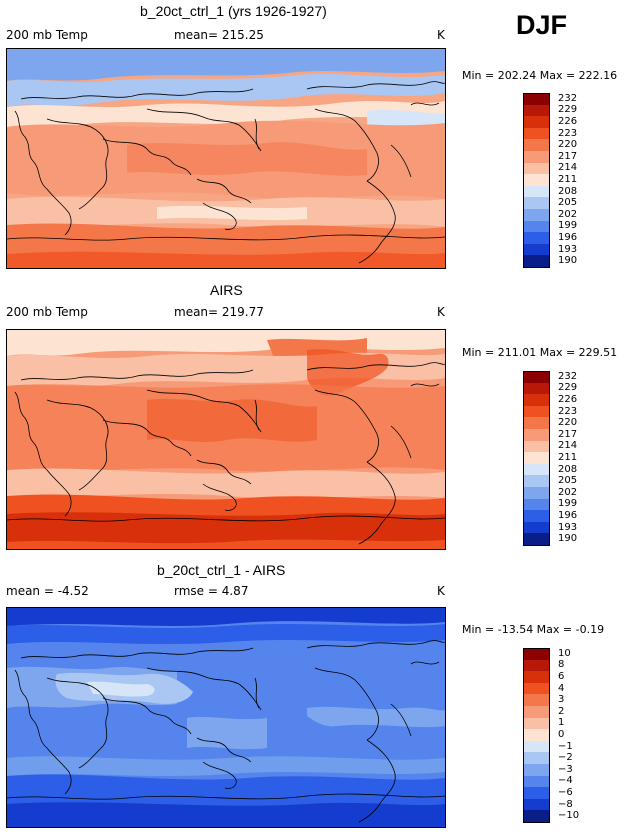 This screenshot has height=832, width=644. Describe the element at coordinates (540, 352) in the screenshot. I see `minmax-label: Min = 211.01 Max = 229.51` at that location.